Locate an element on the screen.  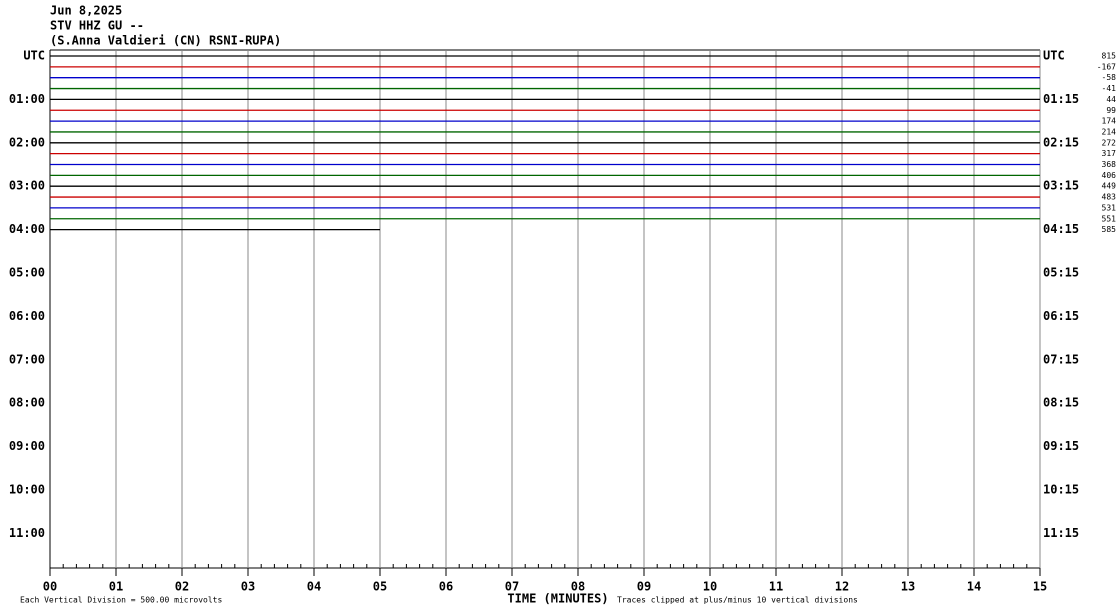
row-label-right: 06:15 is located at coordinates (1061, 316).